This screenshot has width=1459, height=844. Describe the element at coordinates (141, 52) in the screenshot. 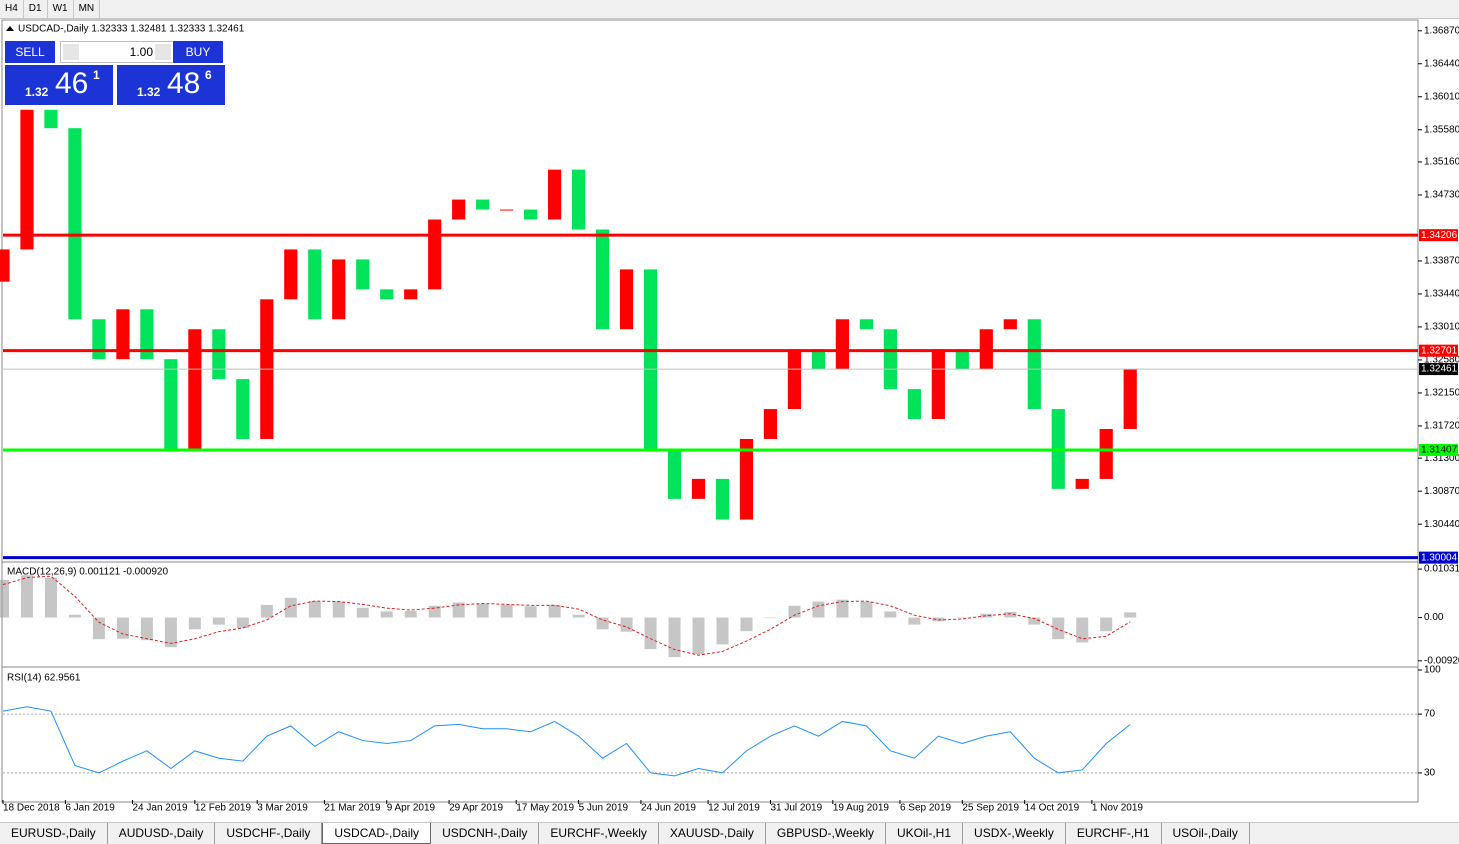

I see `lot-value: 1.00` at that location.